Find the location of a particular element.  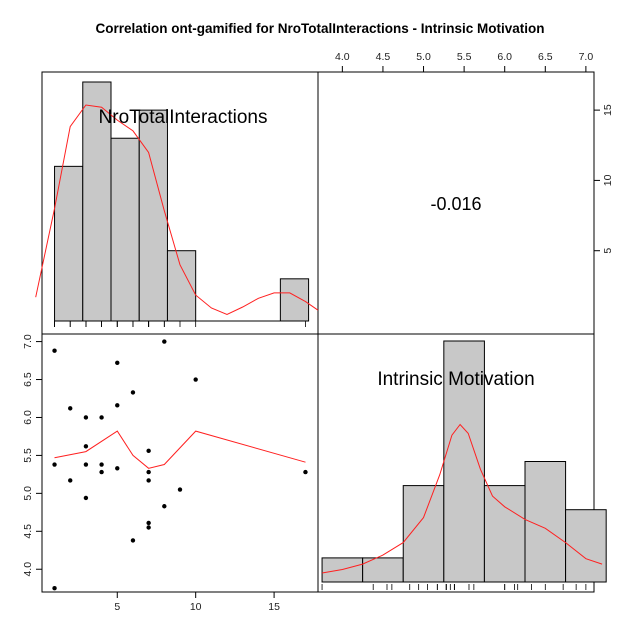

top-tick-label: 7.0 is located at coordinates (586, 57).